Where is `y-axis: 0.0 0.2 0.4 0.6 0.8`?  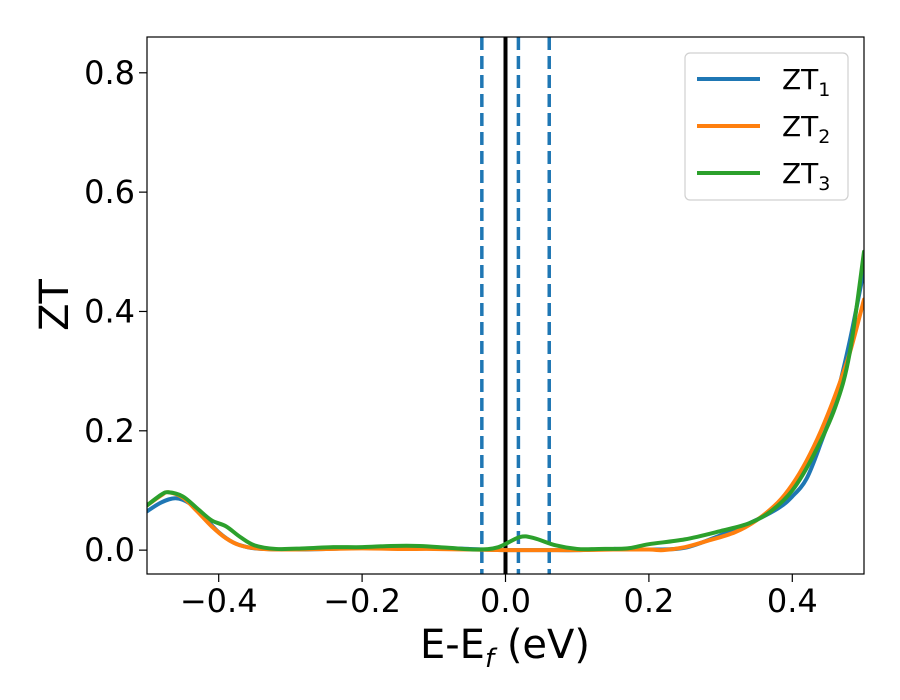
y-axis: 0.0 0.2 0.4 0.6 0.8 is located at coordinates (115, 311).